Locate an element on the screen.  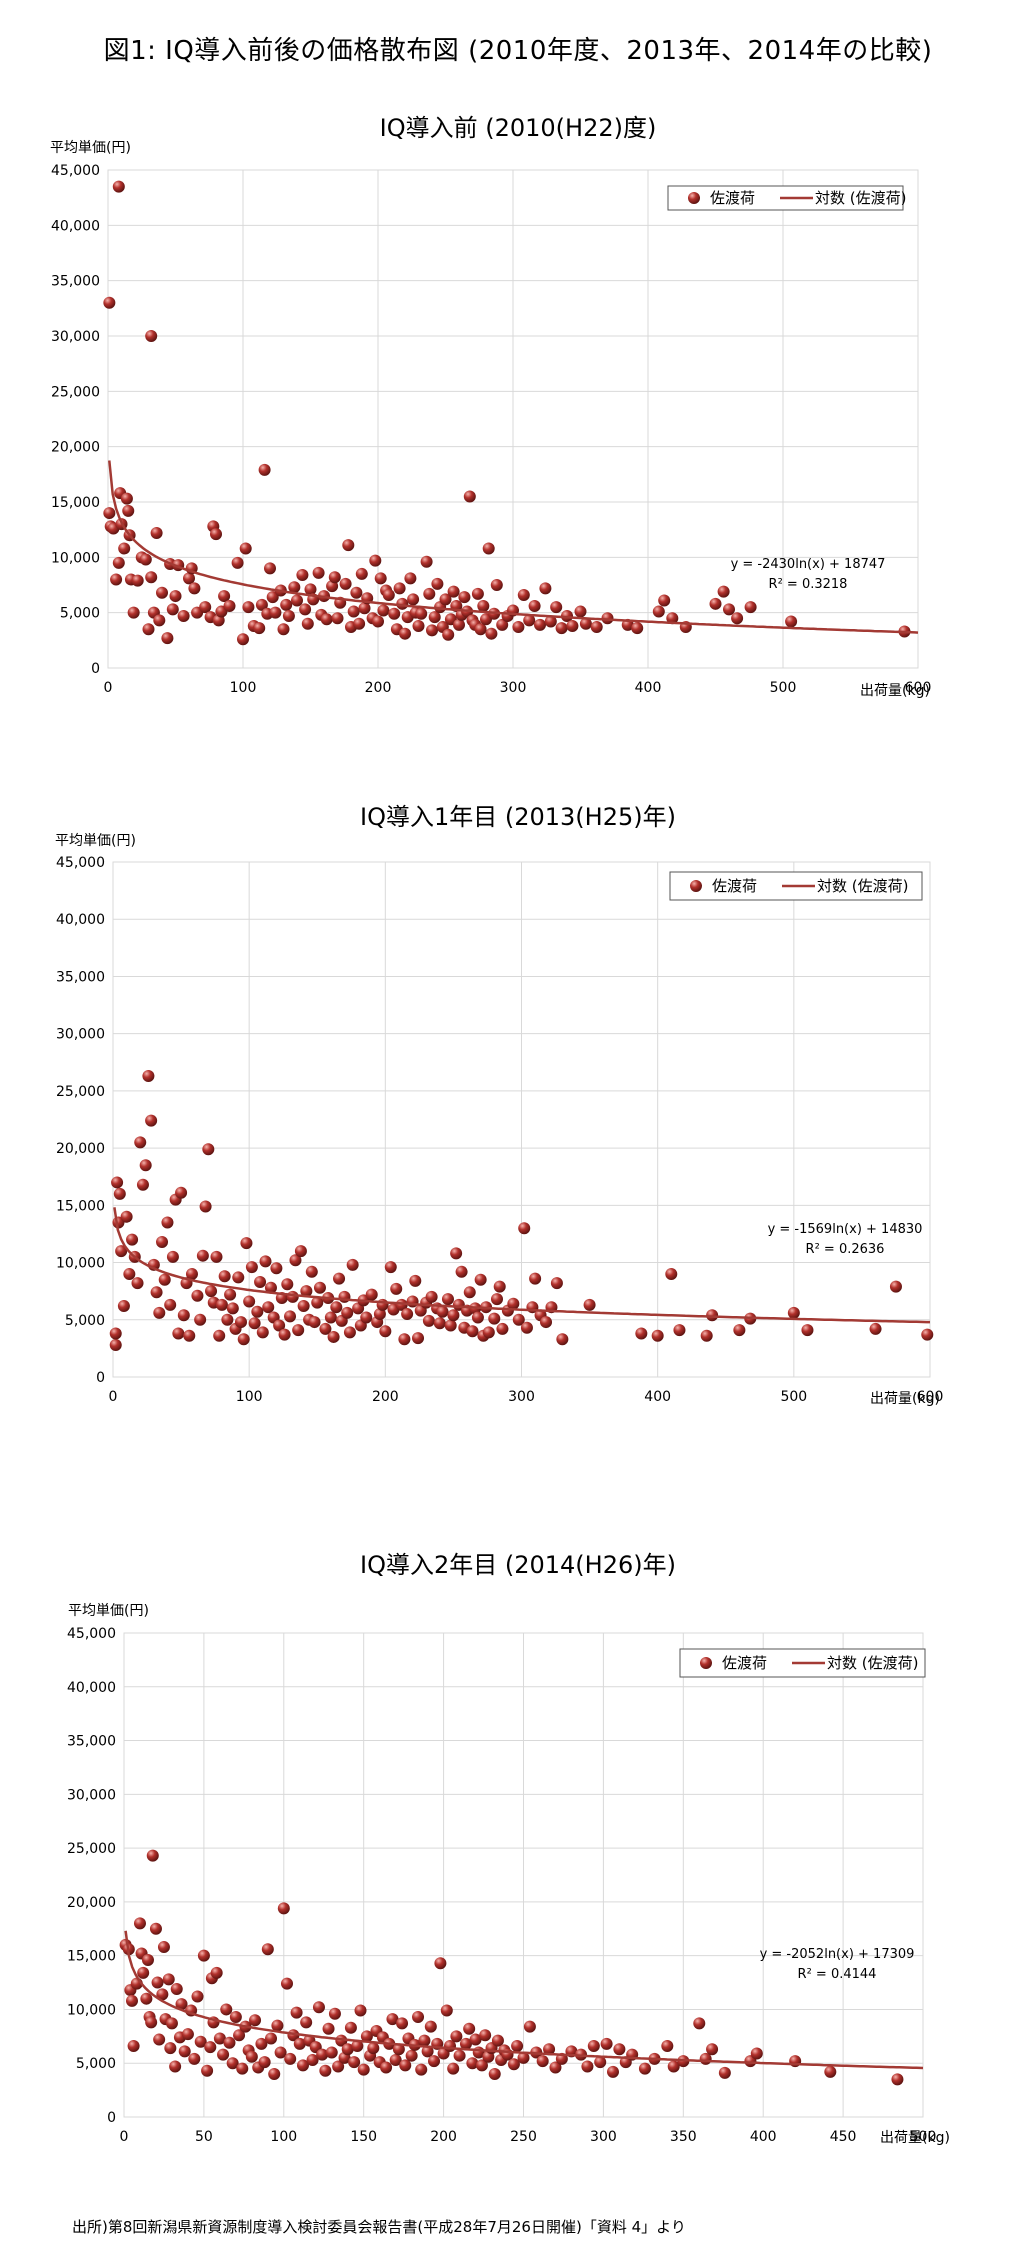
legend-marker is located at coordinates (694, 198).